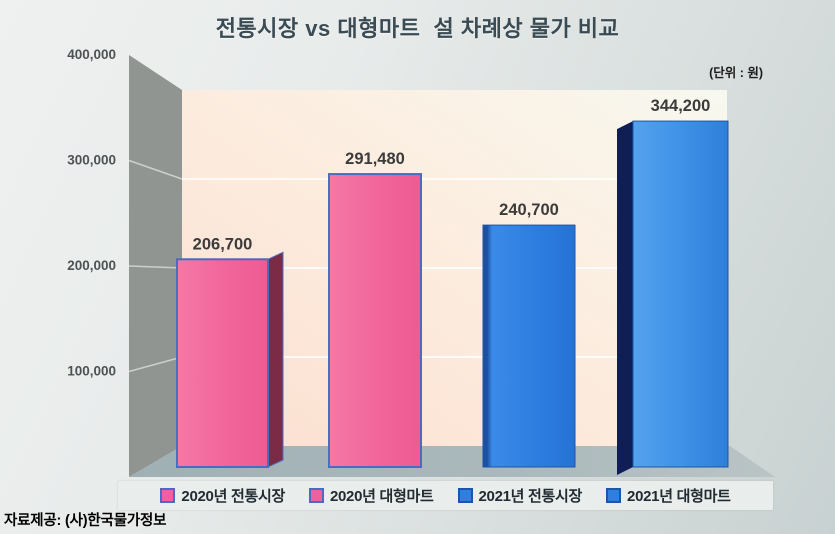  I want to click on legend-item: 2021년 전통시장, so click(520, 495).